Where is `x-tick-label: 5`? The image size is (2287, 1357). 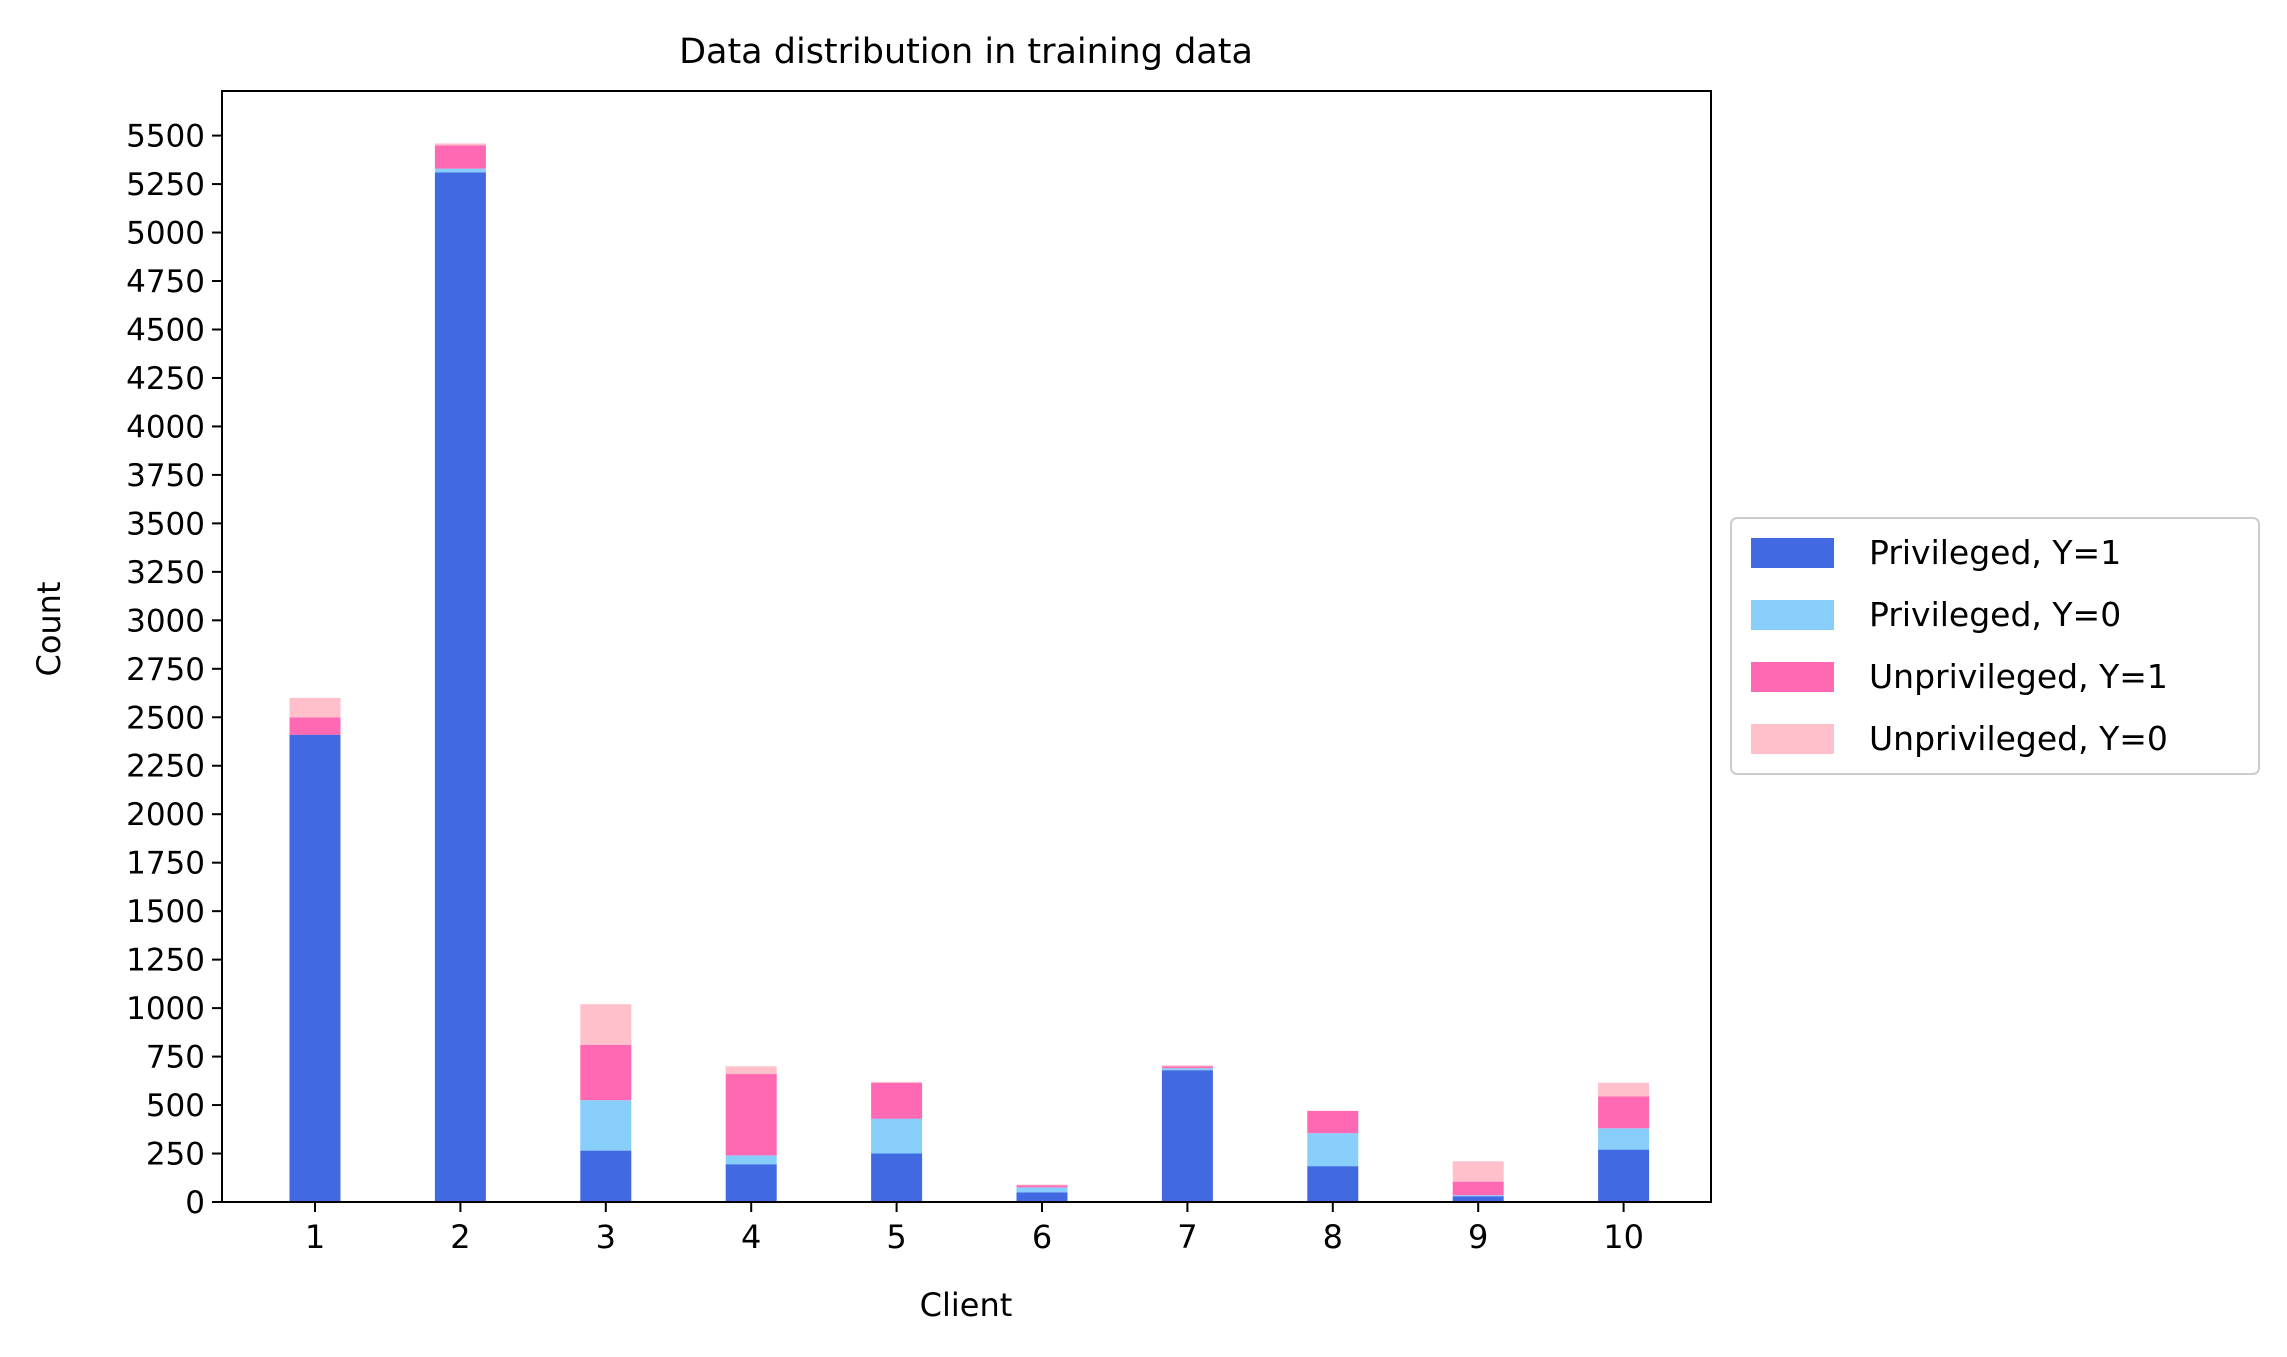
x-tick-label: 5 is located at coordinates (896, 1237).